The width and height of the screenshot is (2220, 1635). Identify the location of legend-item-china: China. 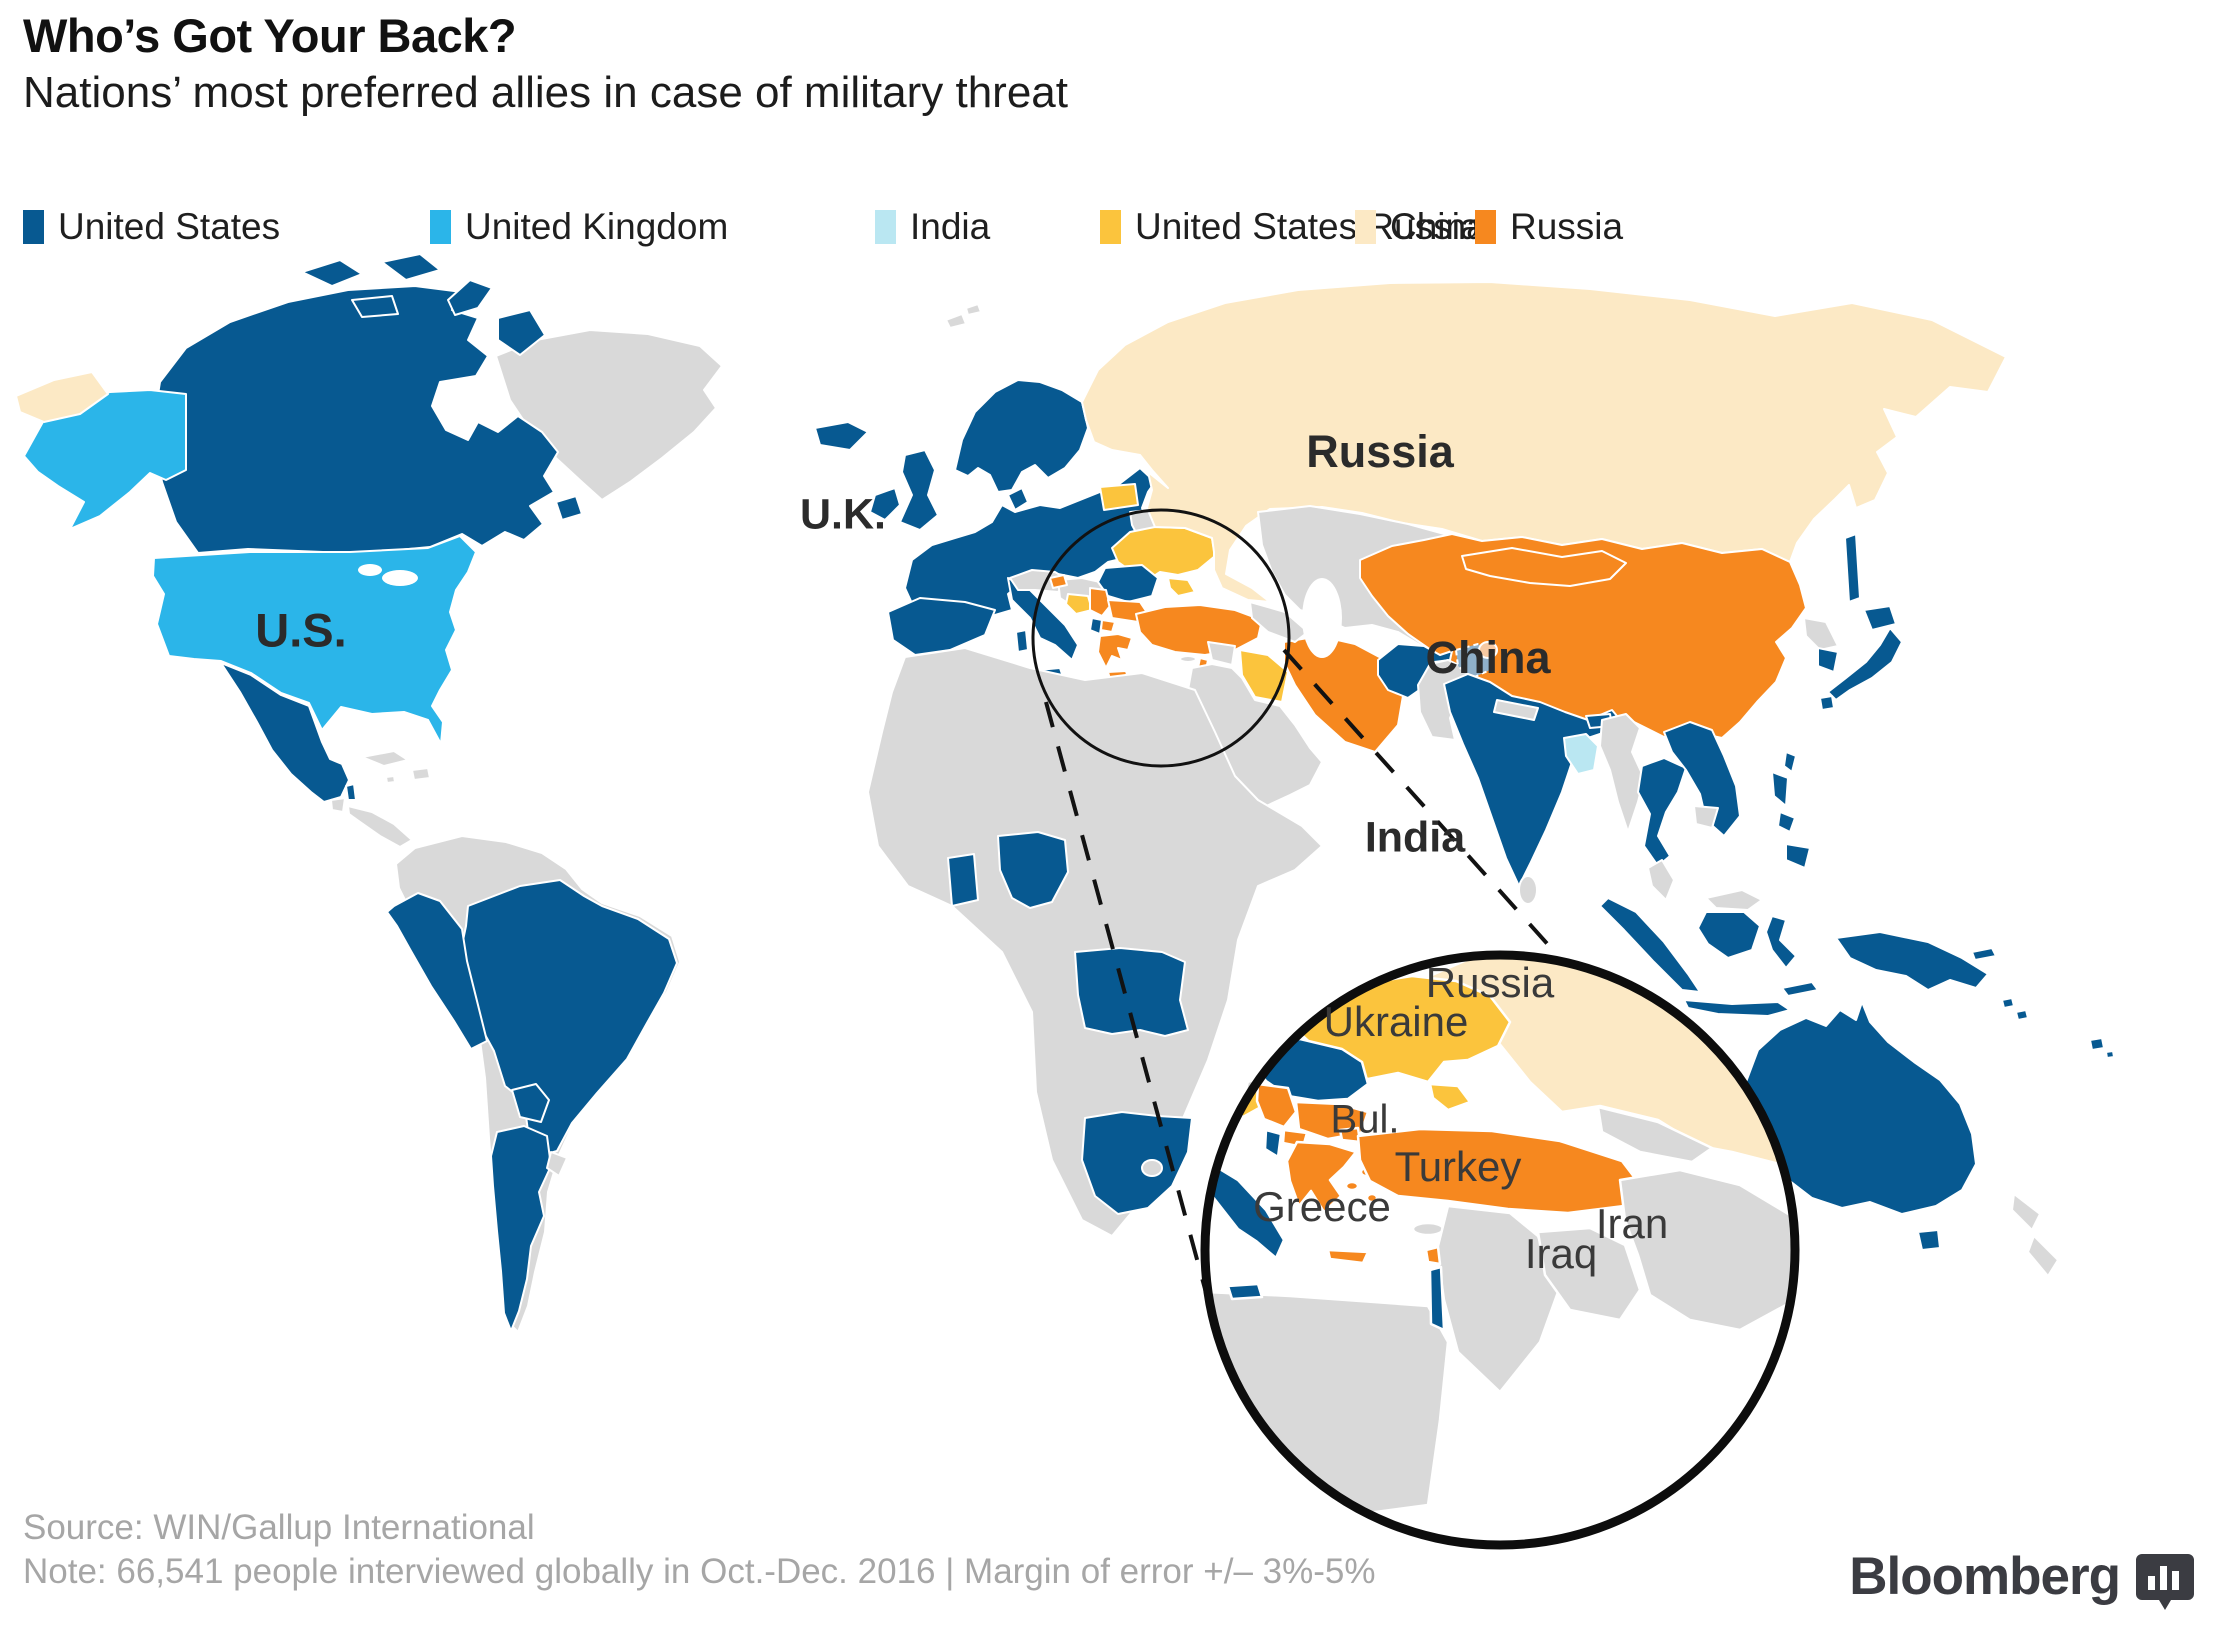
(1421, 227).